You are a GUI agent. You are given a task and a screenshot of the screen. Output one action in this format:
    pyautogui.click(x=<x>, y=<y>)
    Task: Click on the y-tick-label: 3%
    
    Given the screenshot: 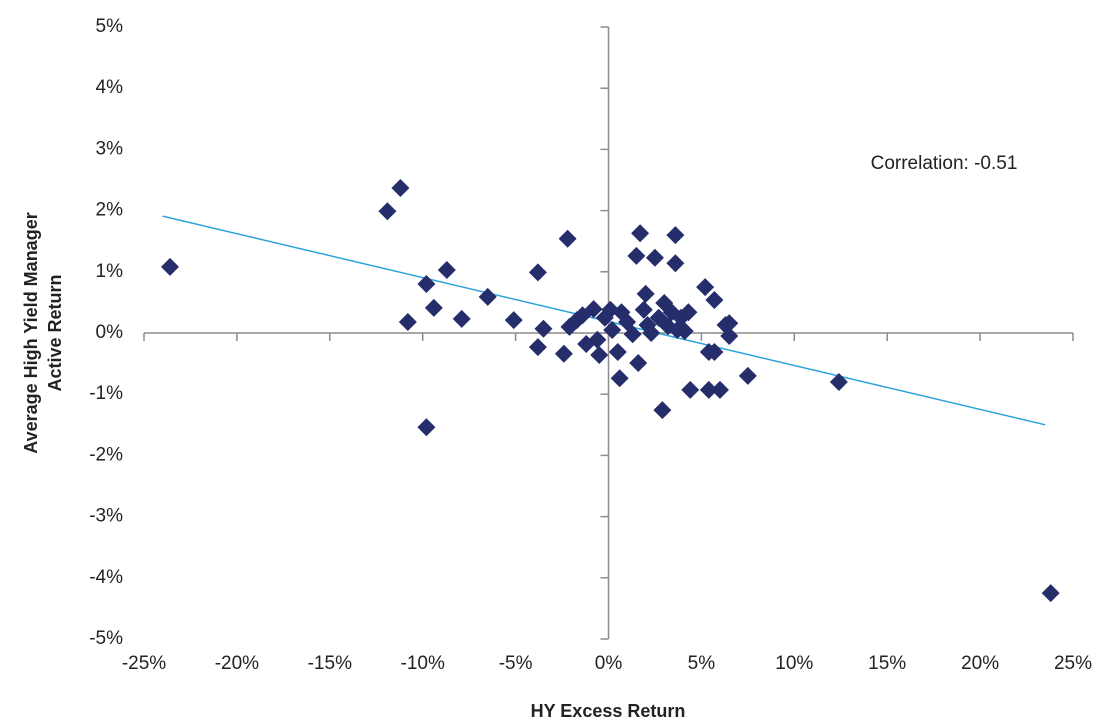 What is the action you would take?
    pyautogui.click(x=110, y=148)
    